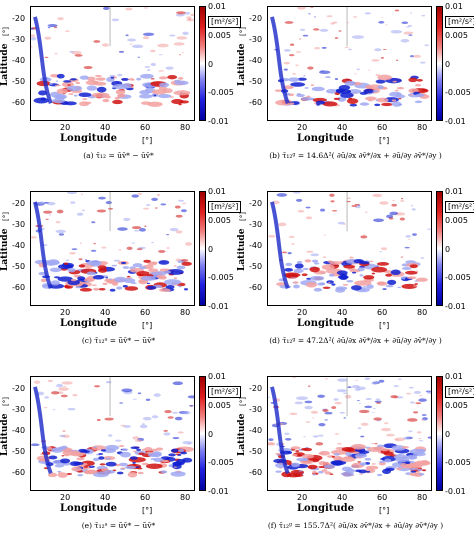 This screenshot has width=474, height=555. What do you see at coordinates (256, 409) in the screenshot?
I see `y-tick-label: -30` at bounding box center [256, 409].